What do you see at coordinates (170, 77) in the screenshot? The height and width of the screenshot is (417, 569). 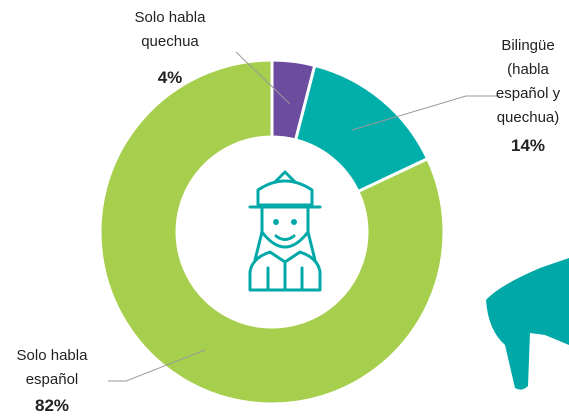 I see `value-label: 4%` at bounding box center [170, 77].